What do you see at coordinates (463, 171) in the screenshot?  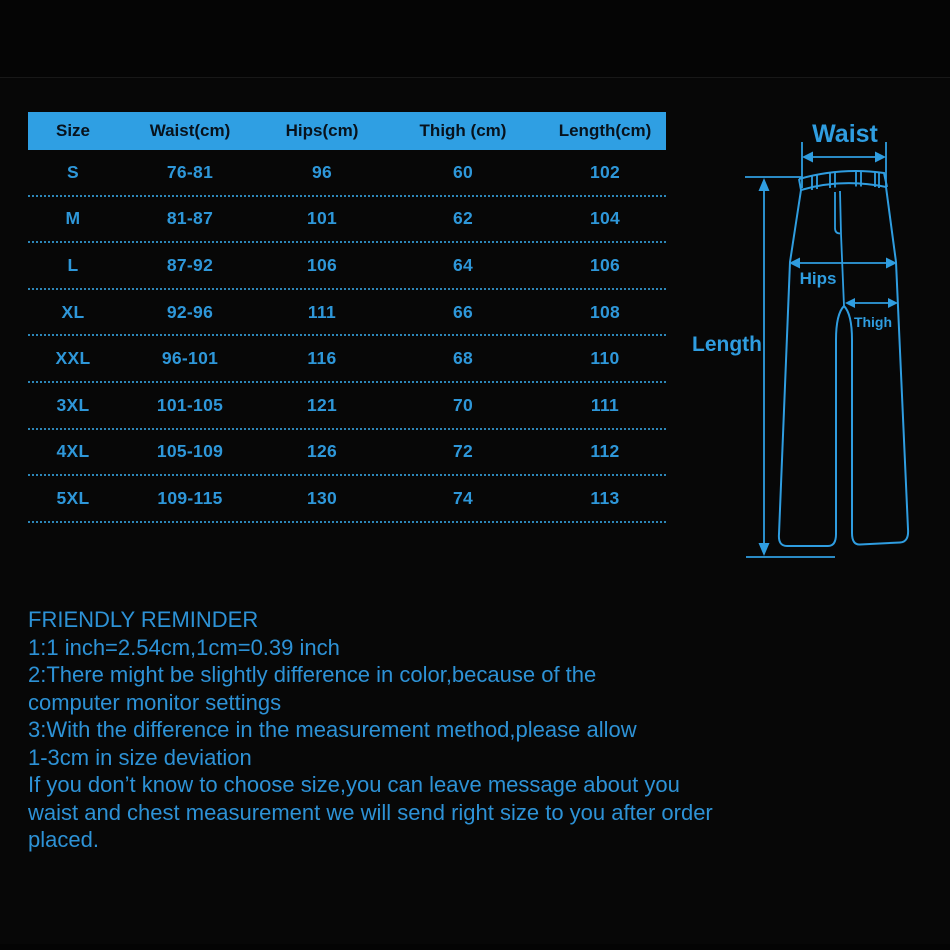 I see `cell-thigh: 60` at bounding box center [463, 171].